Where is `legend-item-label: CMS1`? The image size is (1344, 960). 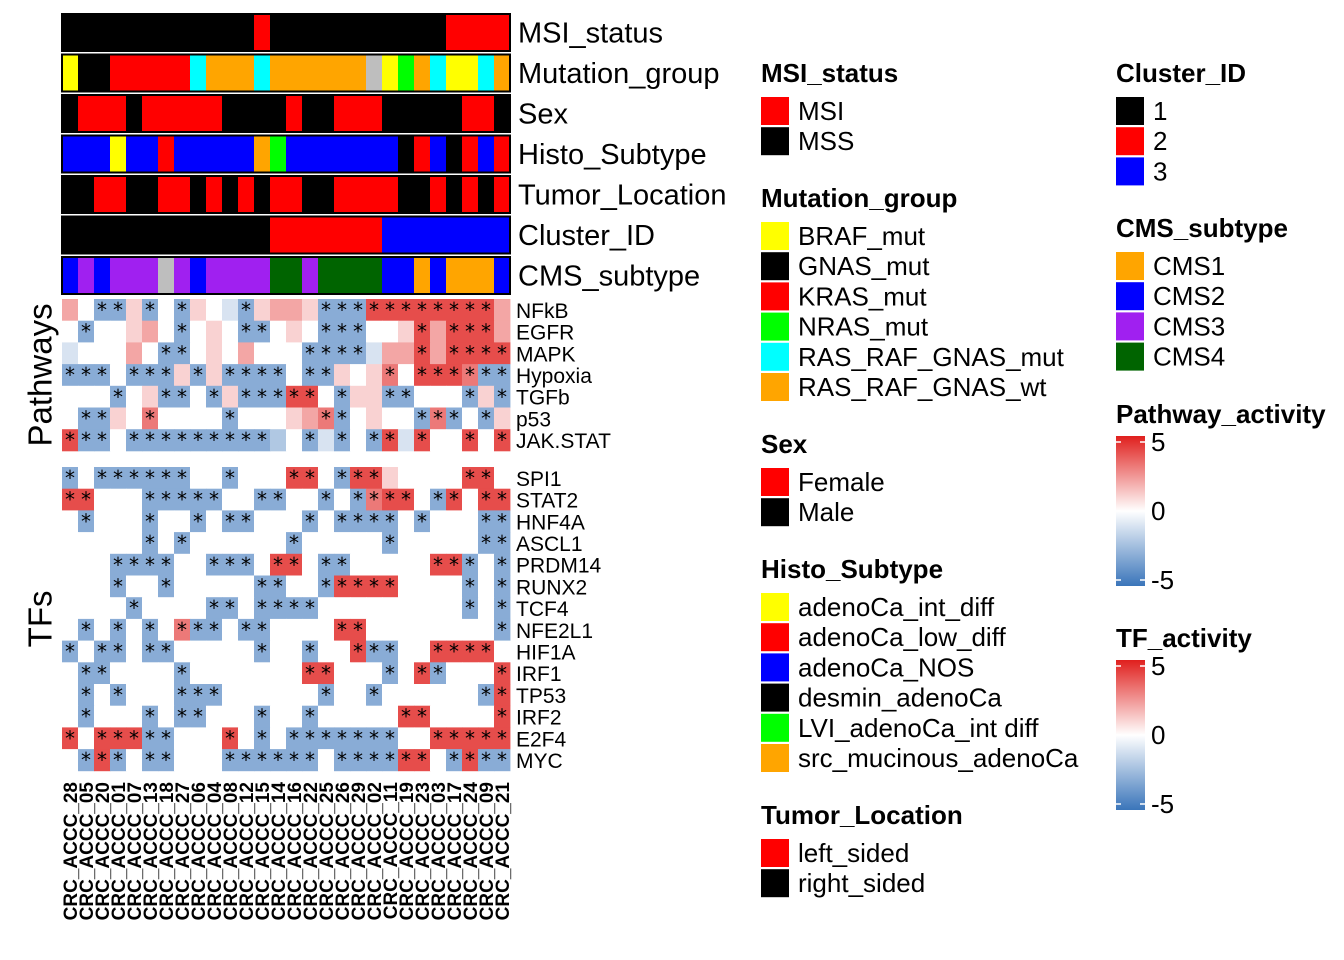 legend-item-label: CMS1 is located at coordinates (1189, 266).